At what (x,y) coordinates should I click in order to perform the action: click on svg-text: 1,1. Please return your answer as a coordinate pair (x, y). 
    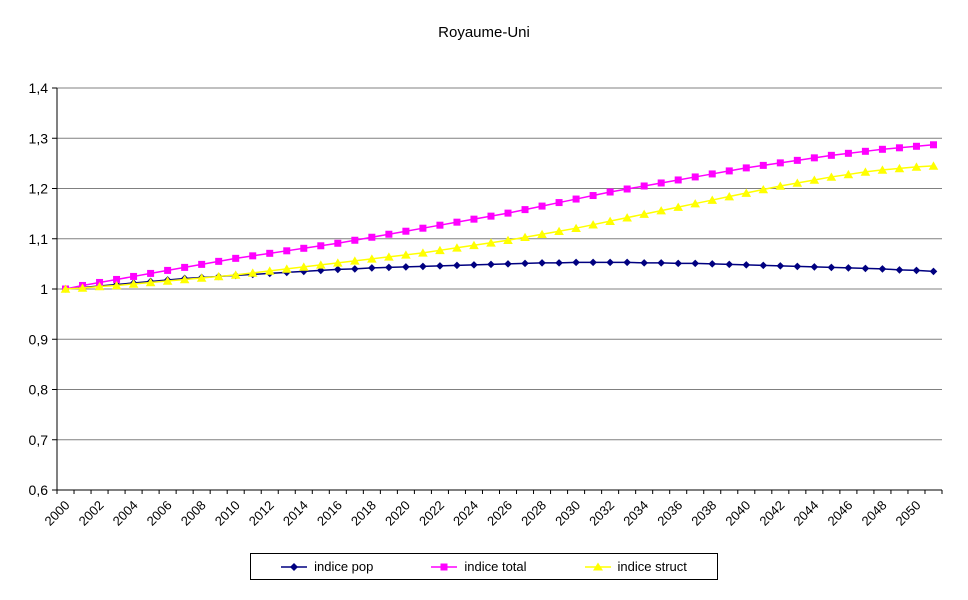
    Looking at the image, I should click on (39, 239).